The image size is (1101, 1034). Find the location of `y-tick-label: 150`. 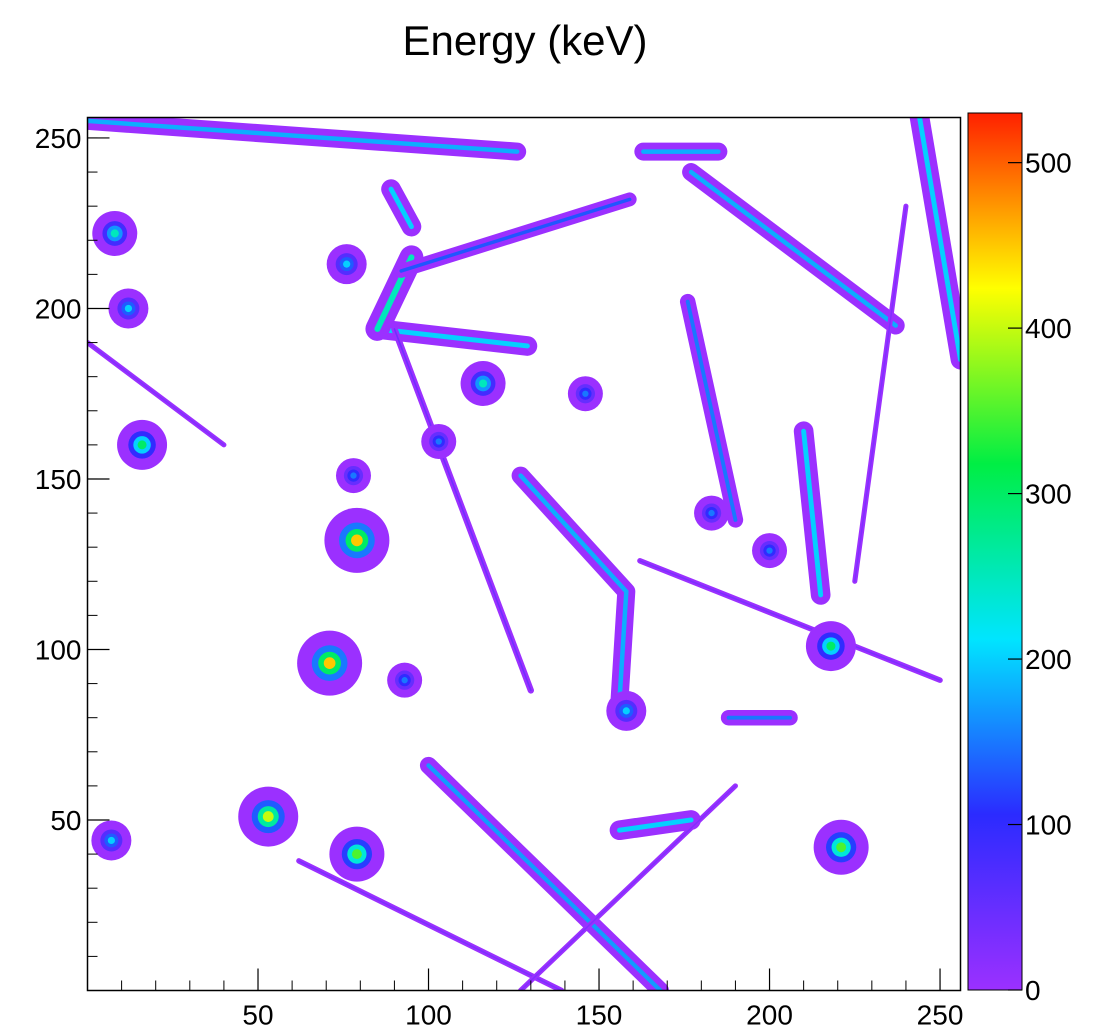

y-tick-label: 150 is located at coordinates (58, 479).